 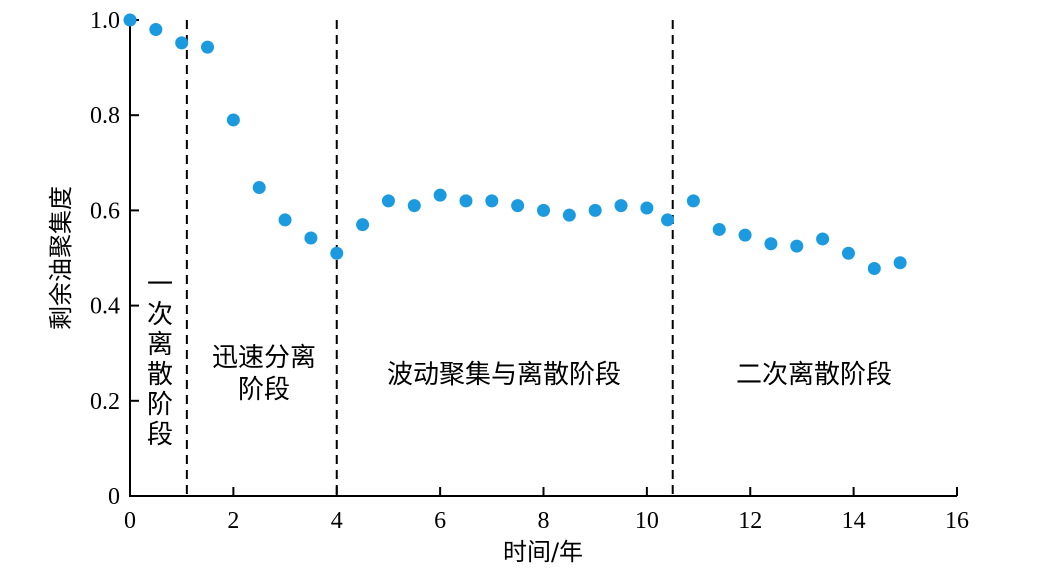 I want to click on phase-label-2-line: 迅速分离, so click(x=264, y=358).